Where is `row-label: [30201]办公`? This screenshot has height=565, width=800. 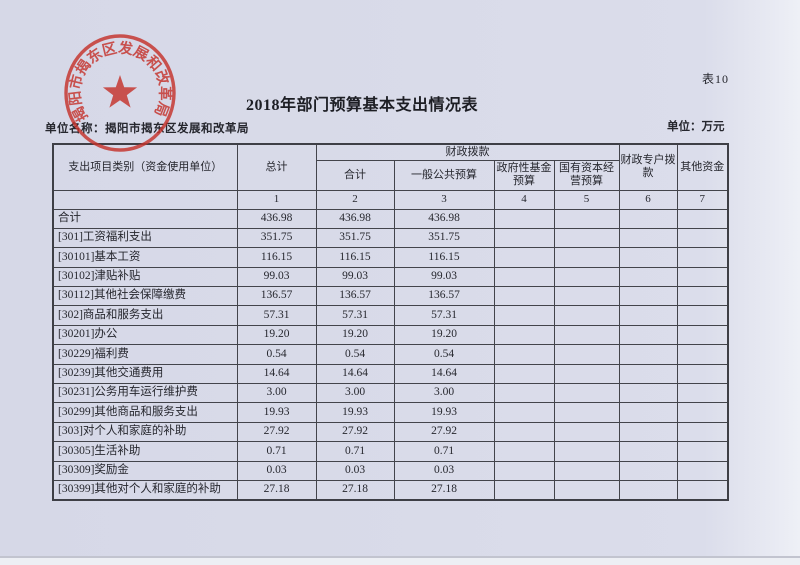
row-label: [30201]办公 is located at coordinates (145, 335).